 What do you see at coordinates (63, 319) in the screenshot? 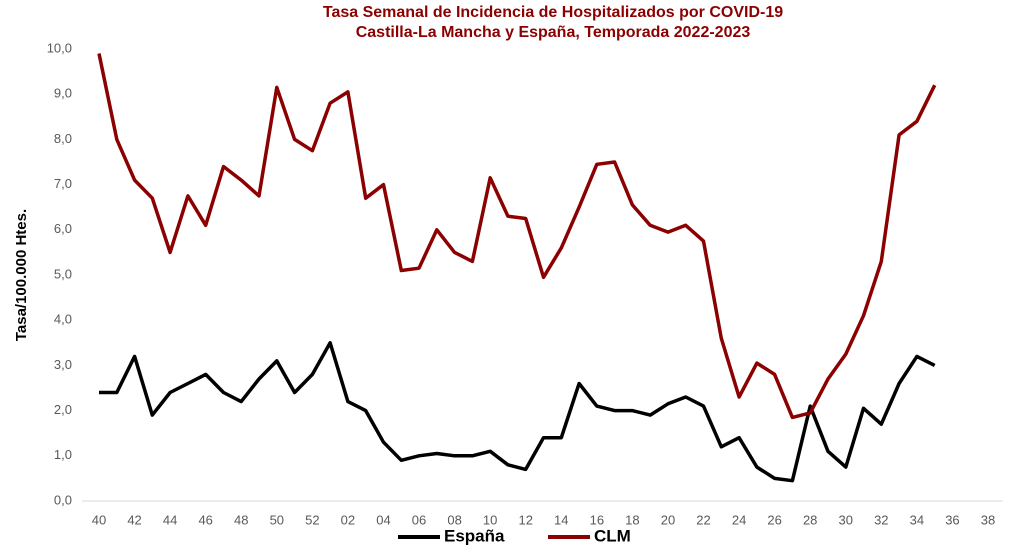
I see `y-tick-label: 4,0` at bounding box center [63, 319].